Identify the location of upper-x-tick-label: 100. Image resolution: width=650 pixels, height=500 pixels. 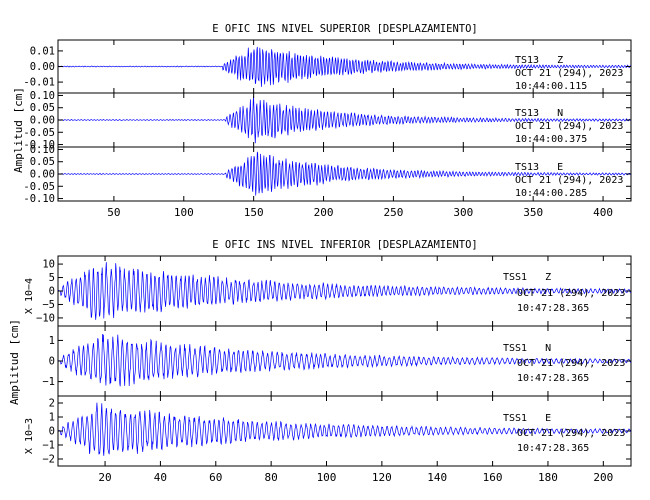
(184, 212).